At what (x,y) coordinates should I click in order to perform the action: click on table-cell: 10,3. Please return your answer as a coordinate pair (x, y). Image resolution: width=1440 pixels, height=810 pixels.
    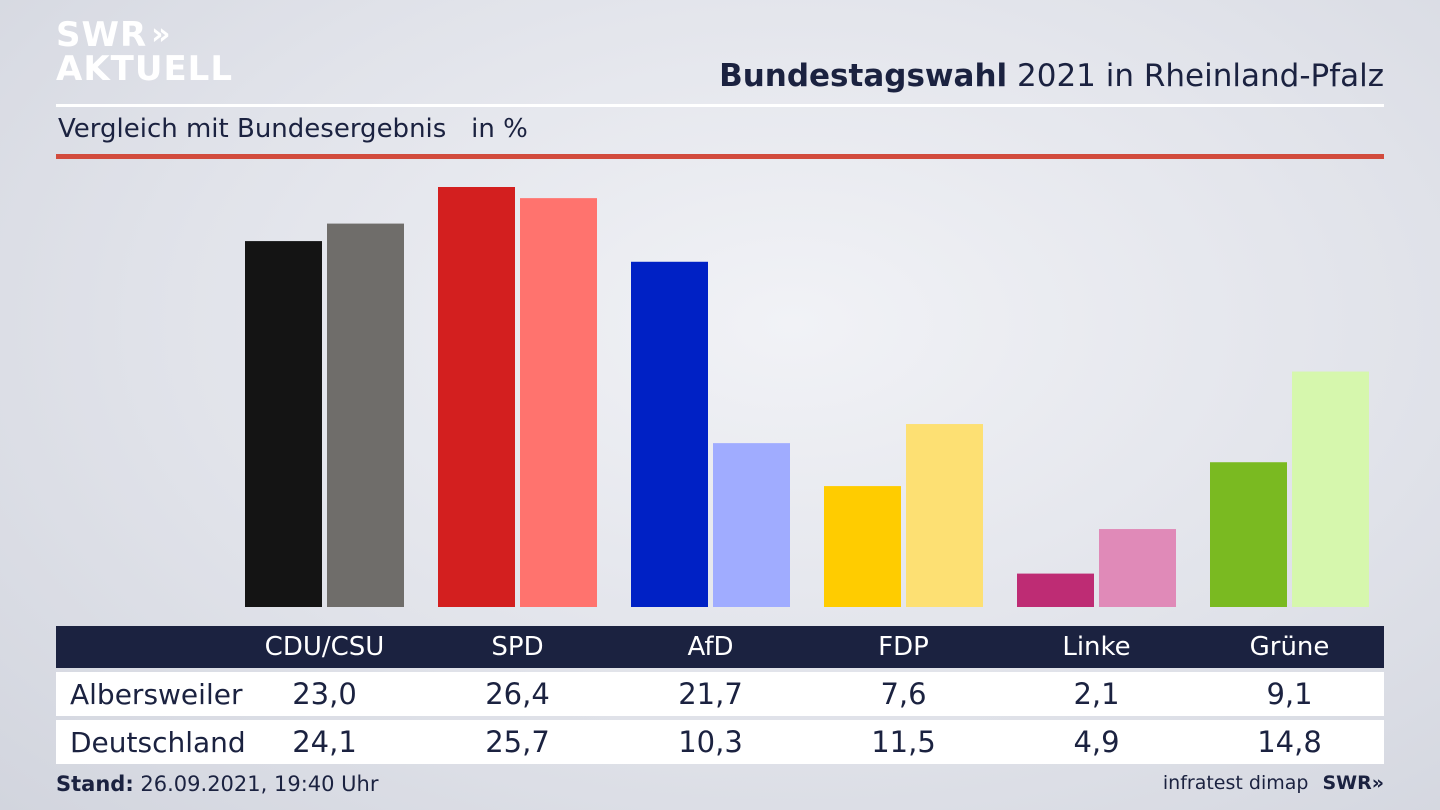
    Looking at the image, I should click on (710, 742).